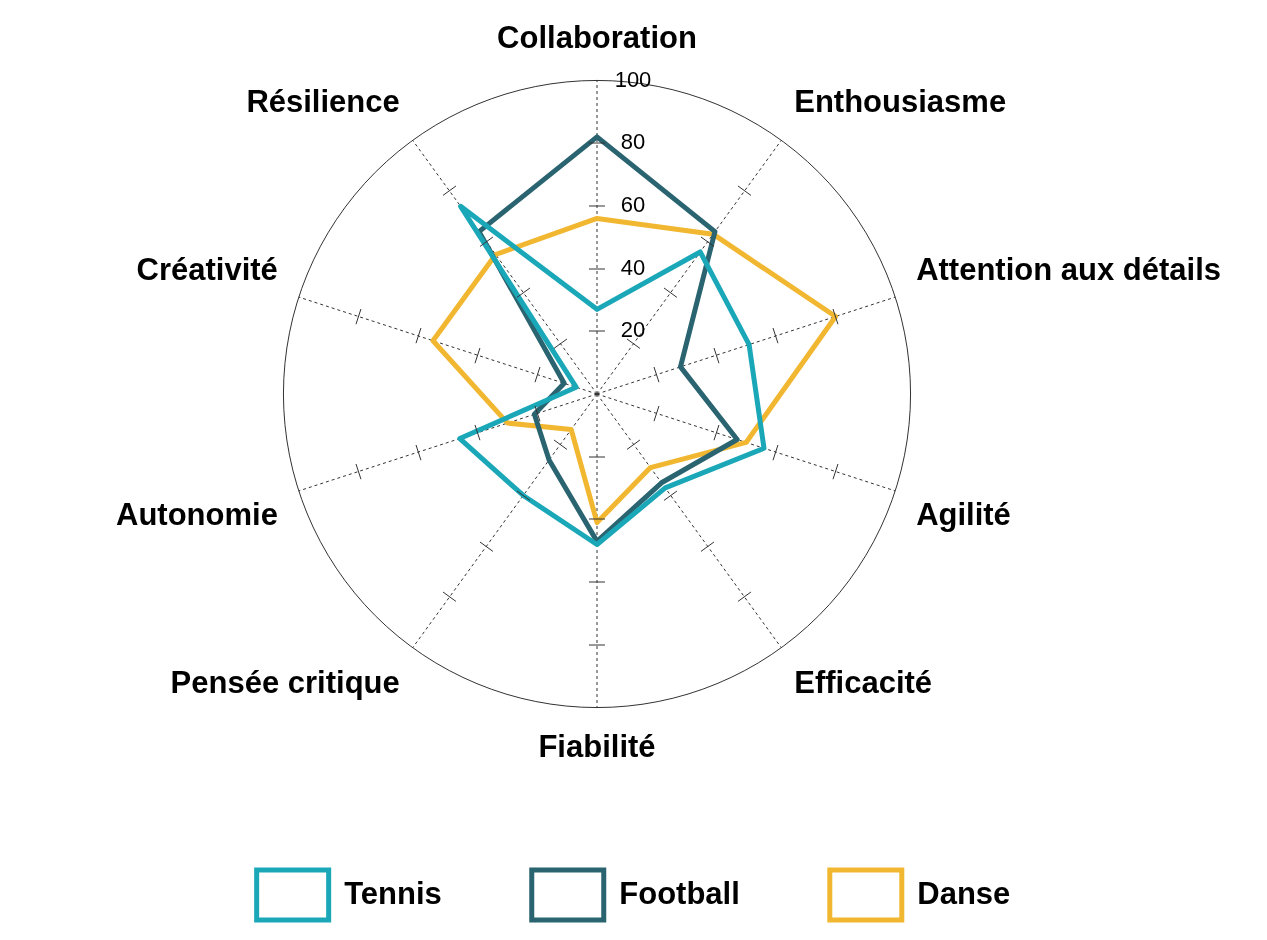 The image size is (1267, 940). Describe the element at coordinates (393, 893) in the screenshot. I see `legend-label: Tennis` at that location.